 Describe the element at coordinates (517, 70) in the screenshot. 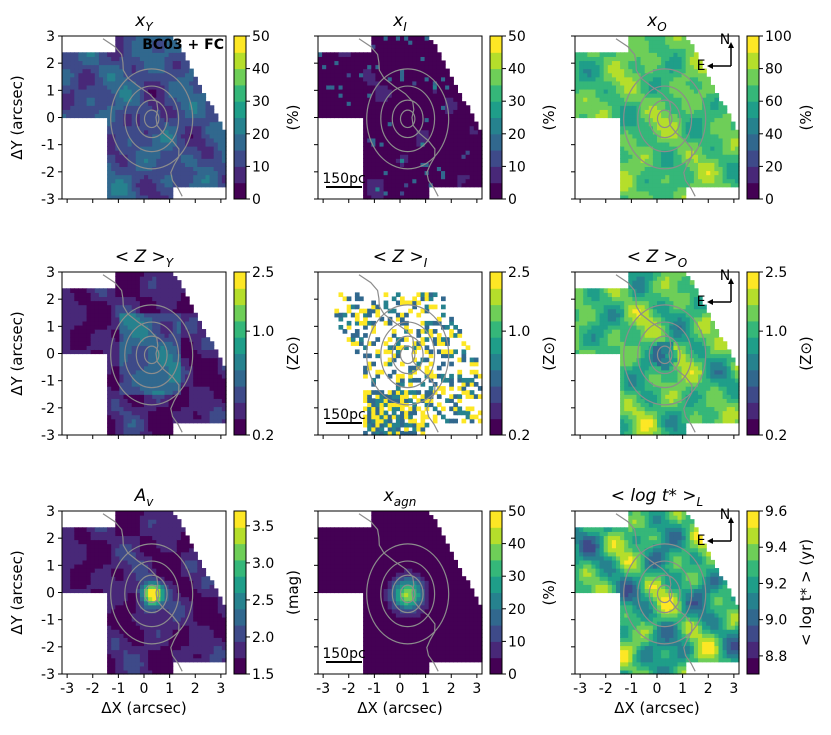

I see `colorbar-tick-label: 40` at that location.